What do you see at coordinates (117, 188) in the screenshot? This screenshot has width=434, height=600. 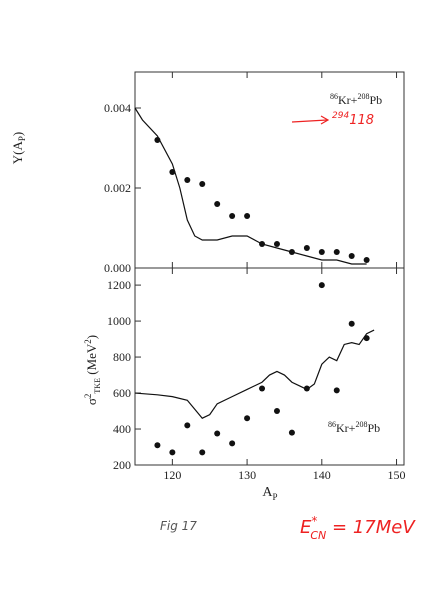 I see `y-tick-label: 0.002` at bounding box center [117, 188].